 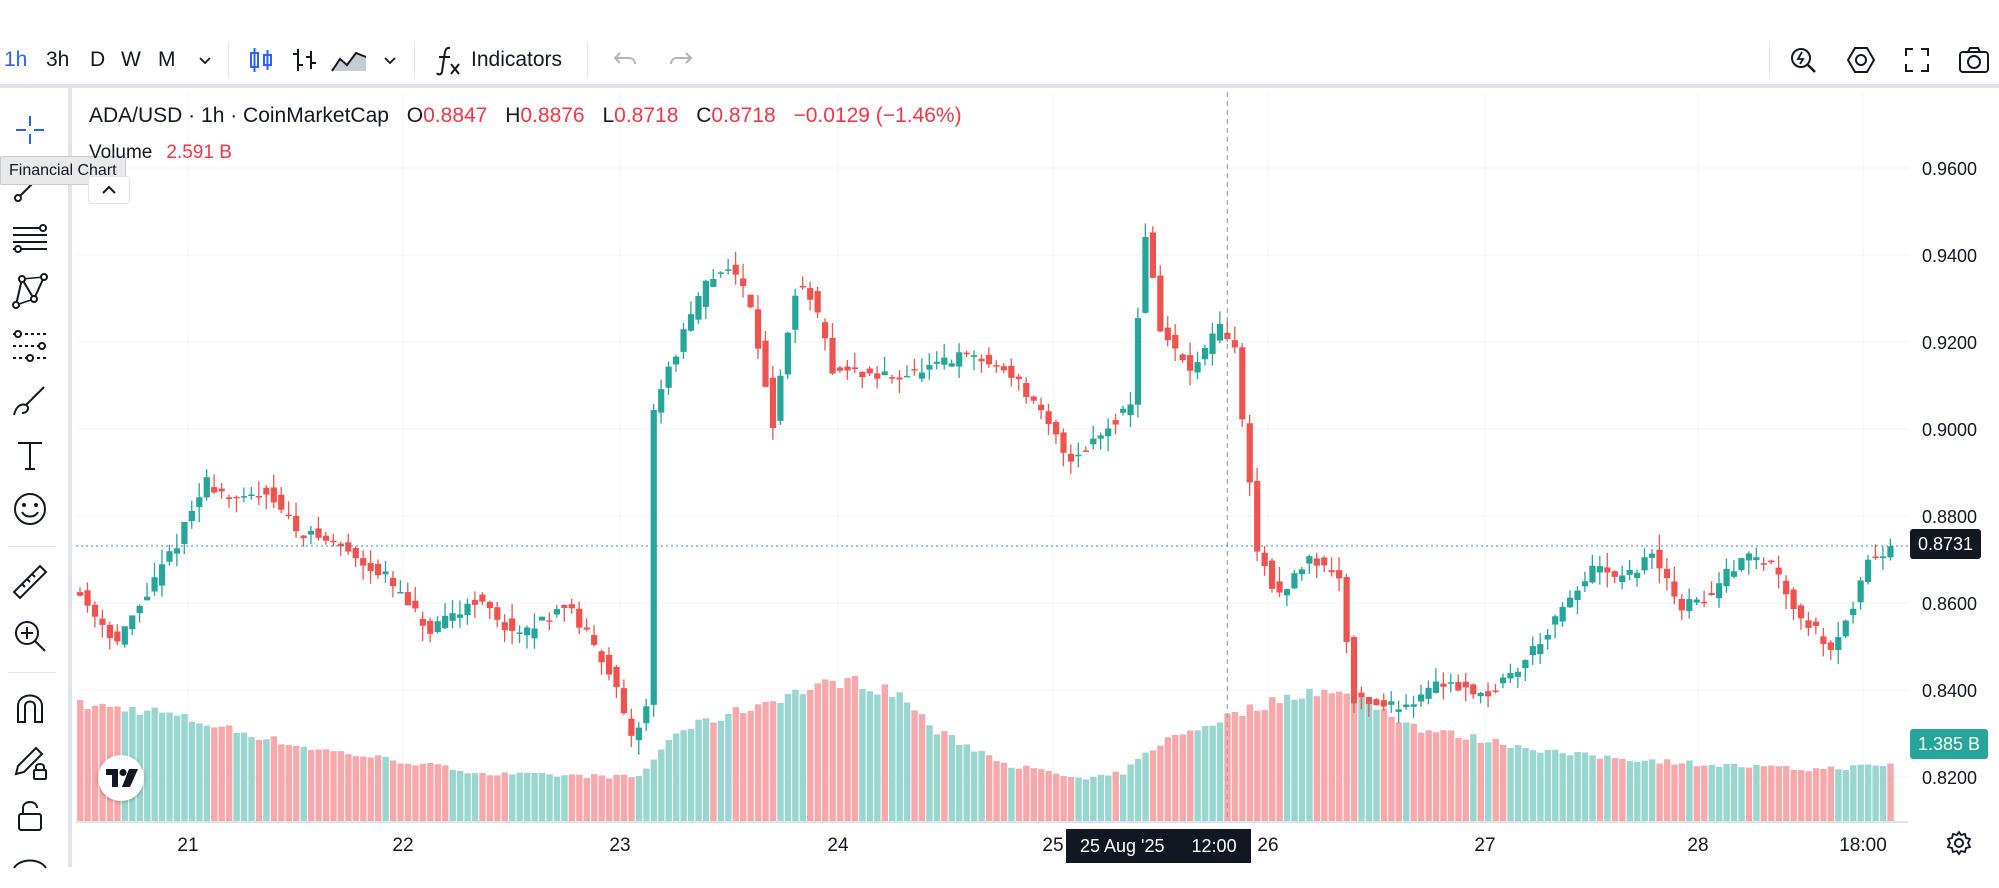 What do you see at coordinates (30, 401) in the screenshot?
I see `brush-icon` at bounding box center [30, 401].